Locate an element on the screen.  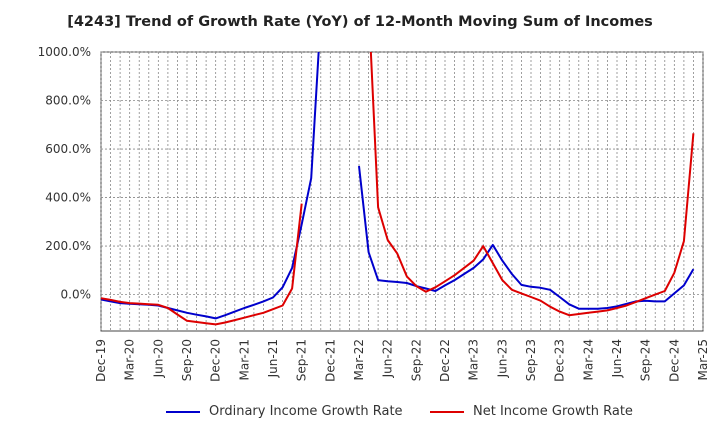
y-tick-label: 200.0% is located at coordinates (68, 246).